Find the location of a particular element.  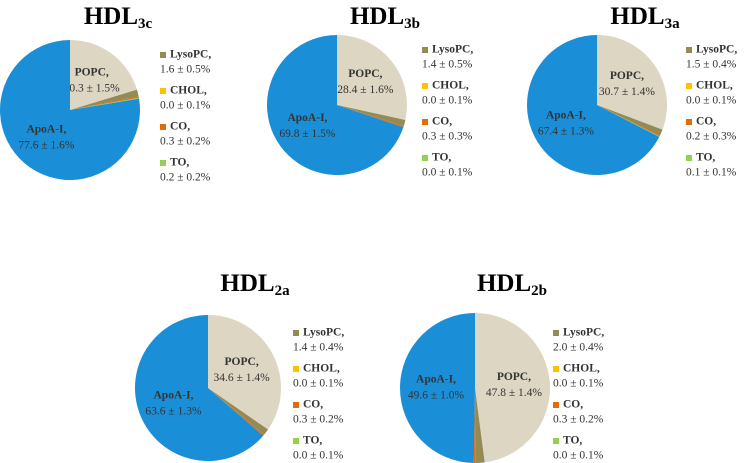

chart-title: HDL3a is located at coordinates (645, 18).